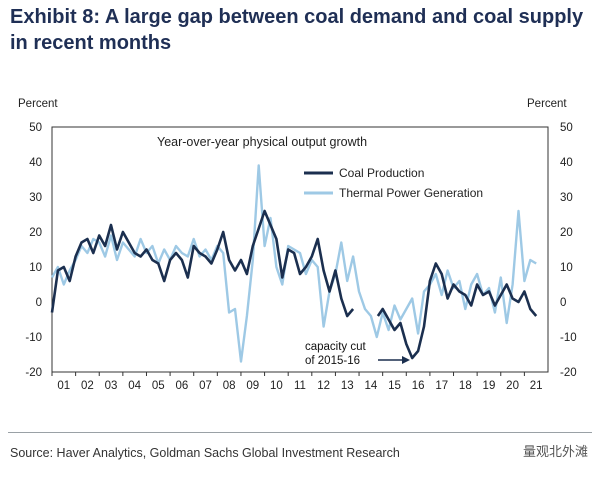 The height and width of the screenshot is (477, 600). What do you see at coordinates (394, 386) in the screenshot?
I see `x-tick-label: 15` at bounding box center [394, 386].